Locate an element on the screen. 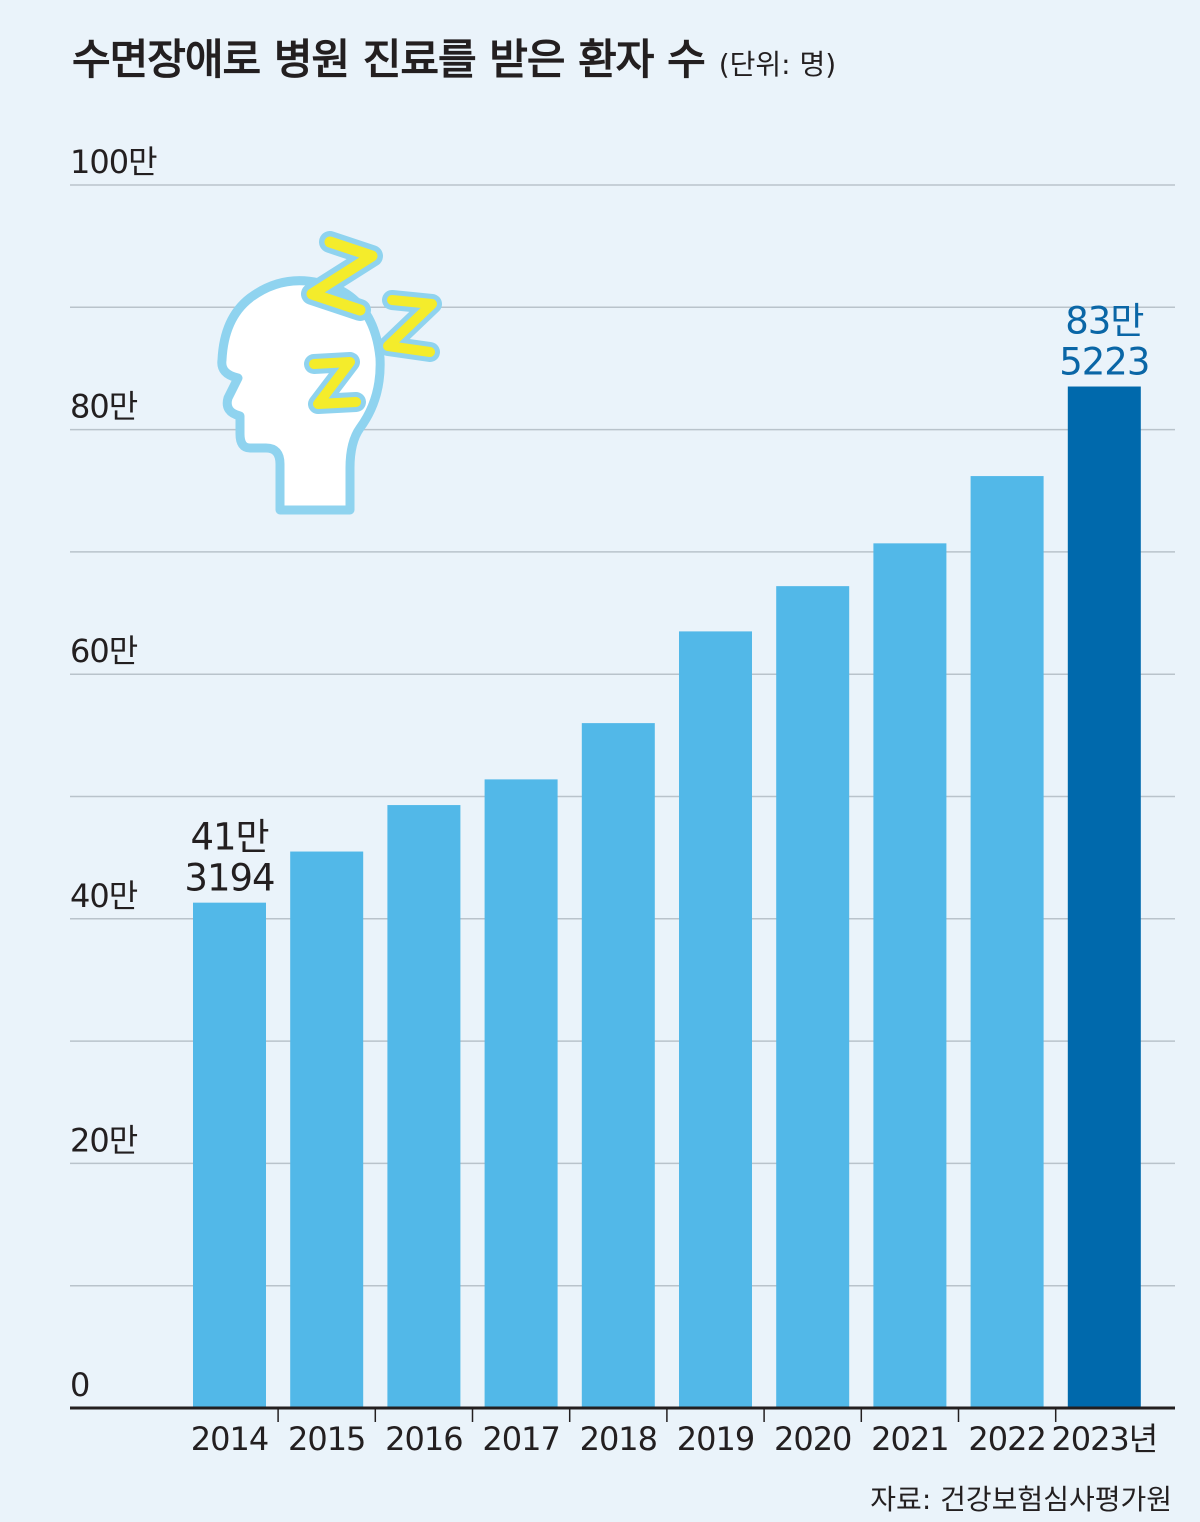  x-tick-label: 2021 is located at coordinates (909, 1439).